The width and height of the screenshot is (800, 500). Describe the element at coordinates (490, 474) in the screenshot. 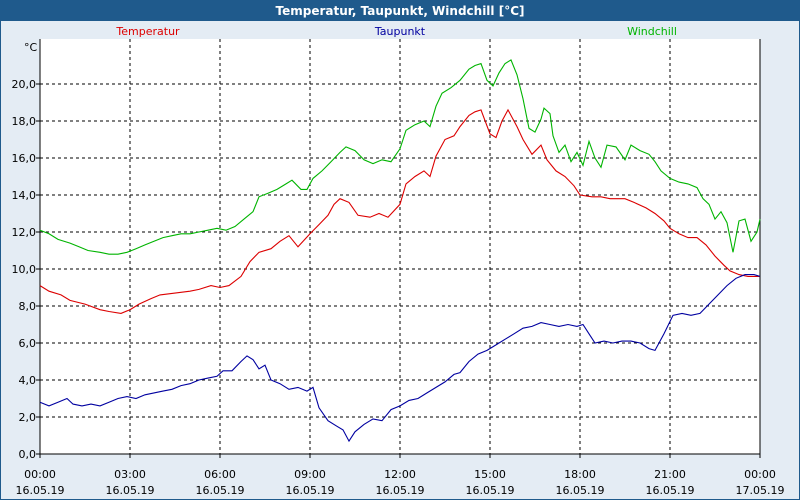

I see `x-tick-label-time: 15:00` at that location.